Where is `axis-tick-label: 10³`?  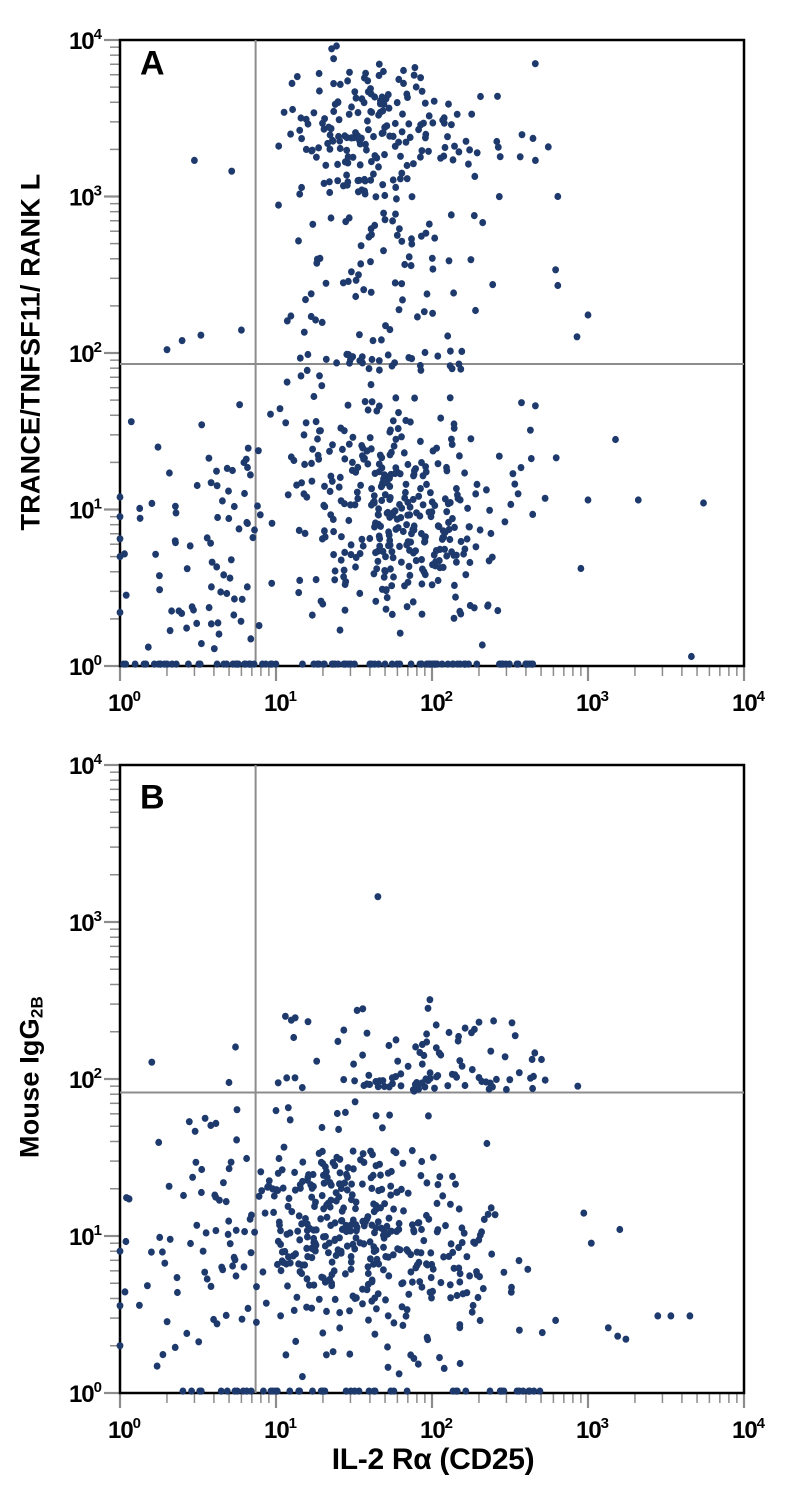
axis-tick-label: 10³ is located at coordinates (85, 922).